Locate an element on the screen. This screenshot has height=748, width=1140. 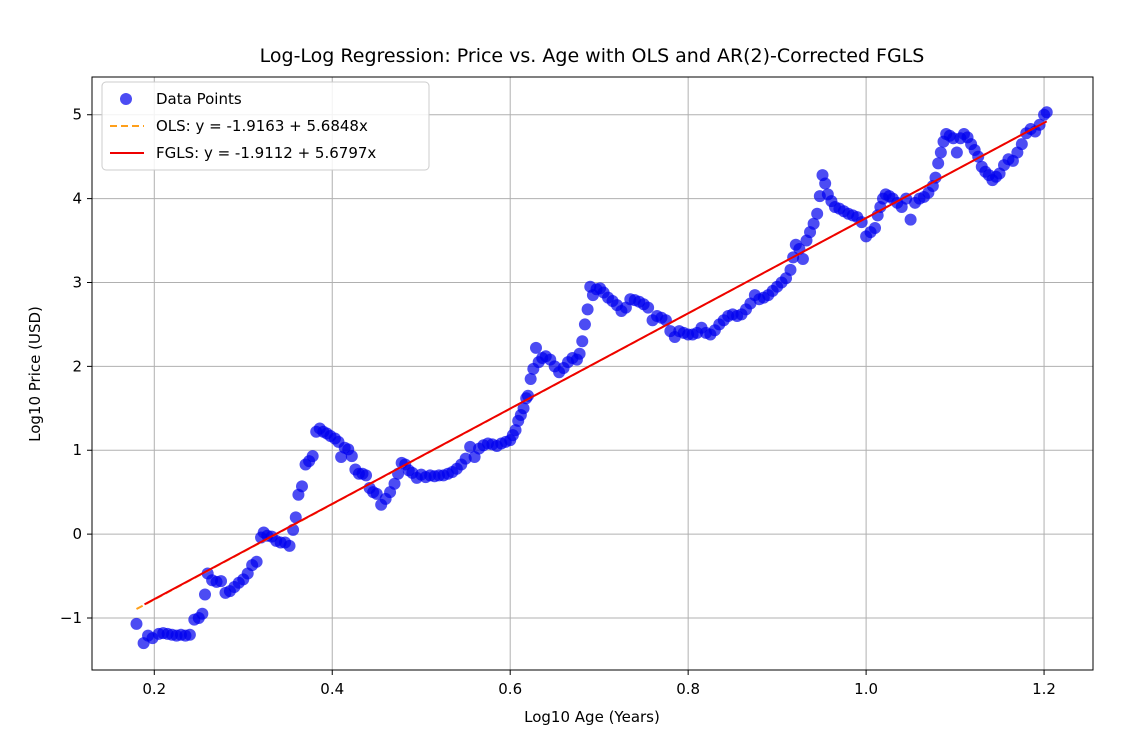
y-tick-label: 3 is located at coordinates (77, 282).